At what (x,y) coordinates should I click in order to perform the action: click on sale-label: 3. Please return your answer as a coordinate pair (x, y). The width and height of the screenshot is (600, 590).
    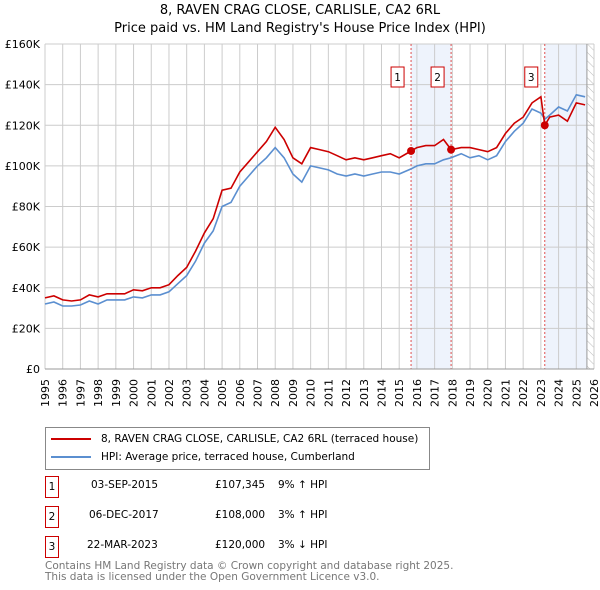
    Looking at the image, I should click on (531, 78).